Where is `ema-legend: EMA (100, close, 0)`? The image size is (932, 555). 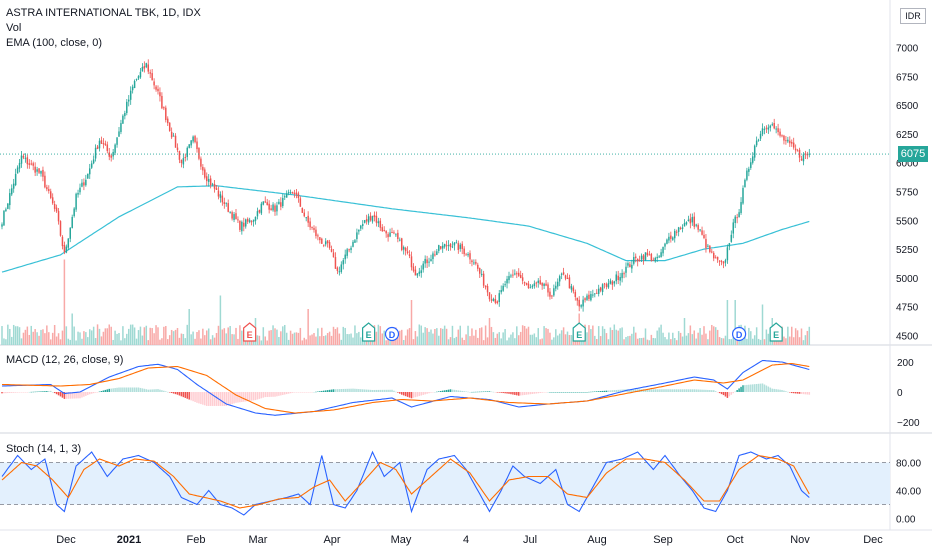 ema-legend: EMA (100, close, 0) is located at coordinates (54, 43).